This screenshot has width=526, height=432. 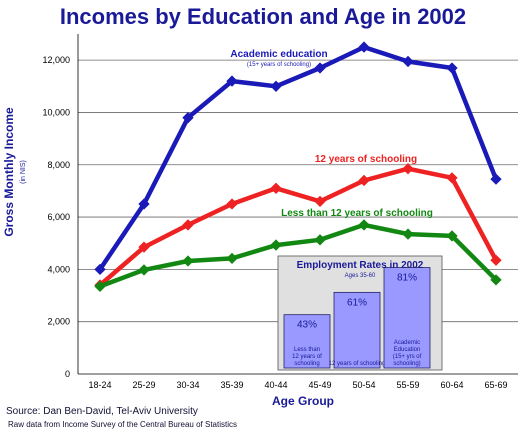 What do you see at coordinates (357, 213) in the screenshot?
I see `series-label: Less than 12 years of schooling` at bounding box center [357, 213].